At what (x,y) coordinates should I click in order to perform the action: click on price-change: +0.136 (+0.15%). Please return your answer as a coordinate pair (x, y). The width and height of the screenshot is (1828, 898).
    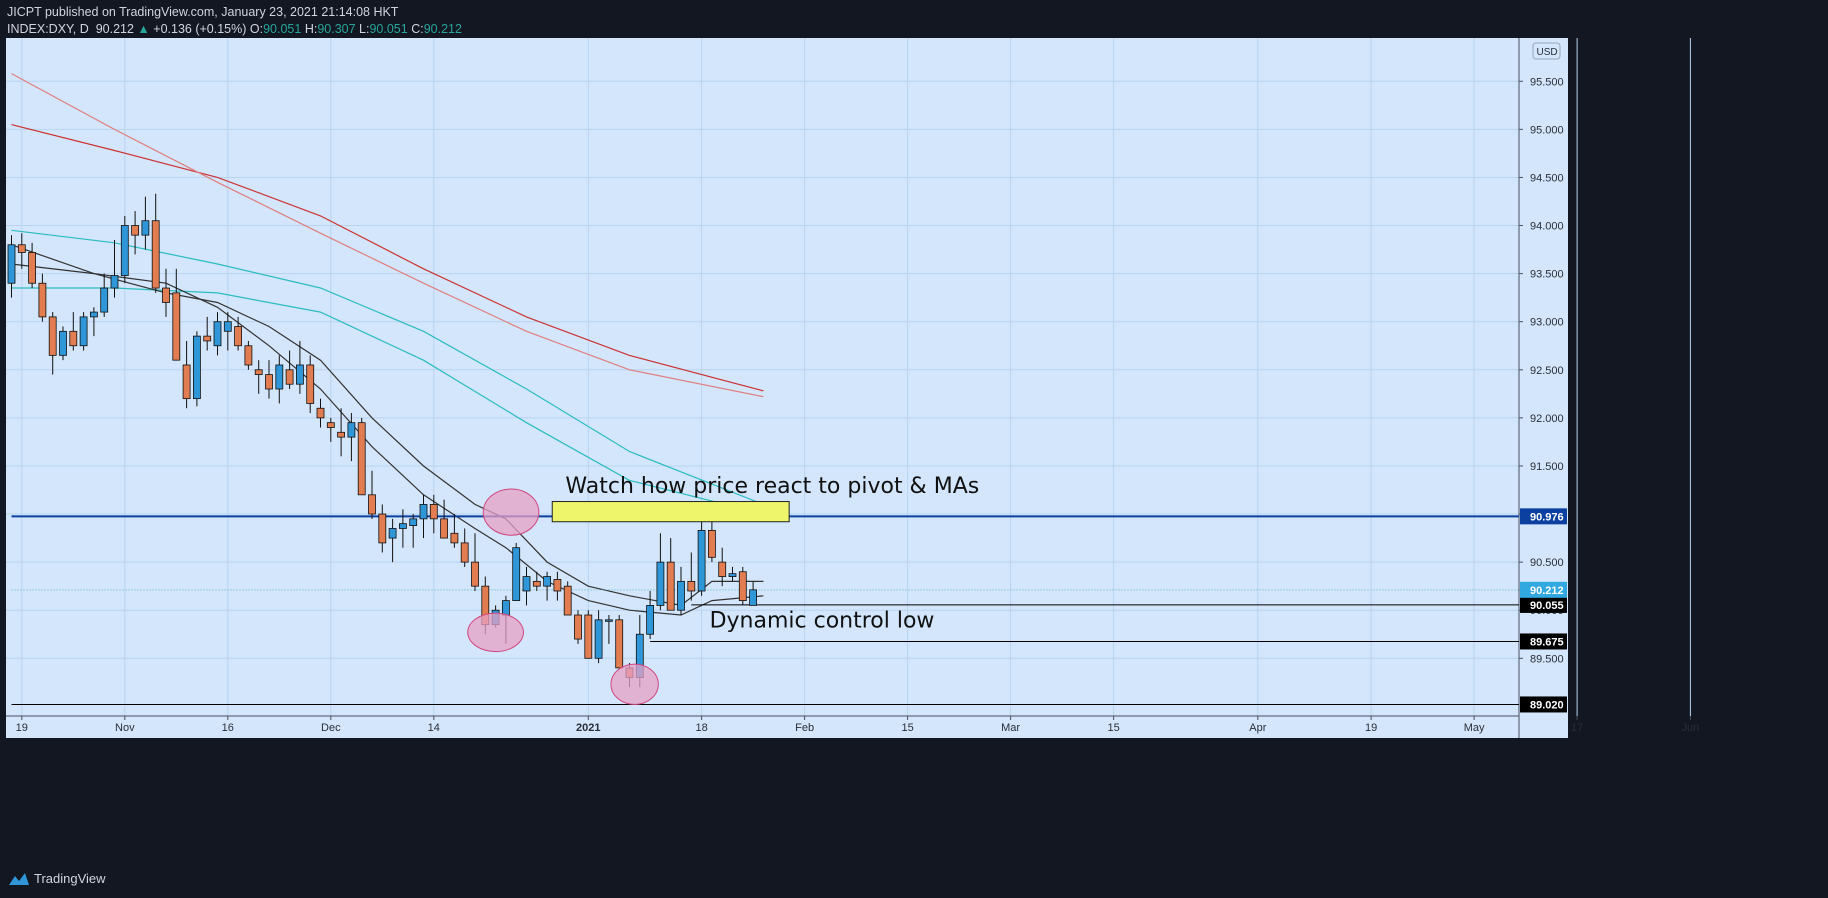
    Looking at the image, I should click on (200, 29).